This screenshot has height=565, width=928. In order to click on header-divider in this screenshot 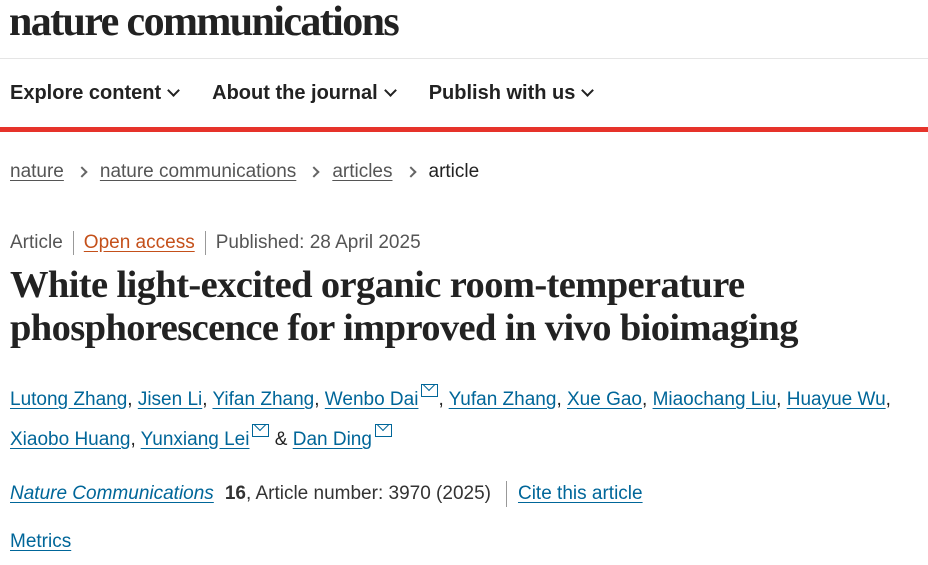, I will do `click(464, 58)`.